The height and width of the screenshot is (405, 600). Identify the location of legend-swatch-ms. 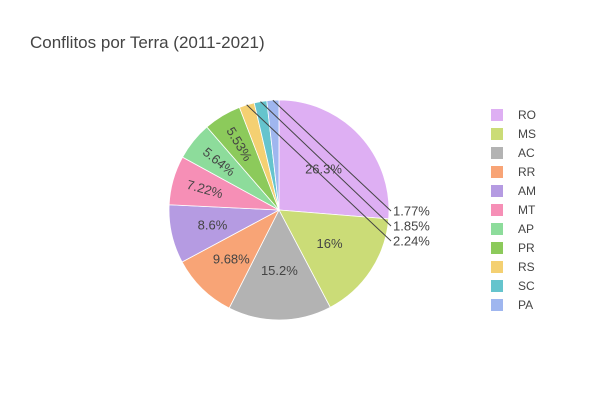
(497, 134).